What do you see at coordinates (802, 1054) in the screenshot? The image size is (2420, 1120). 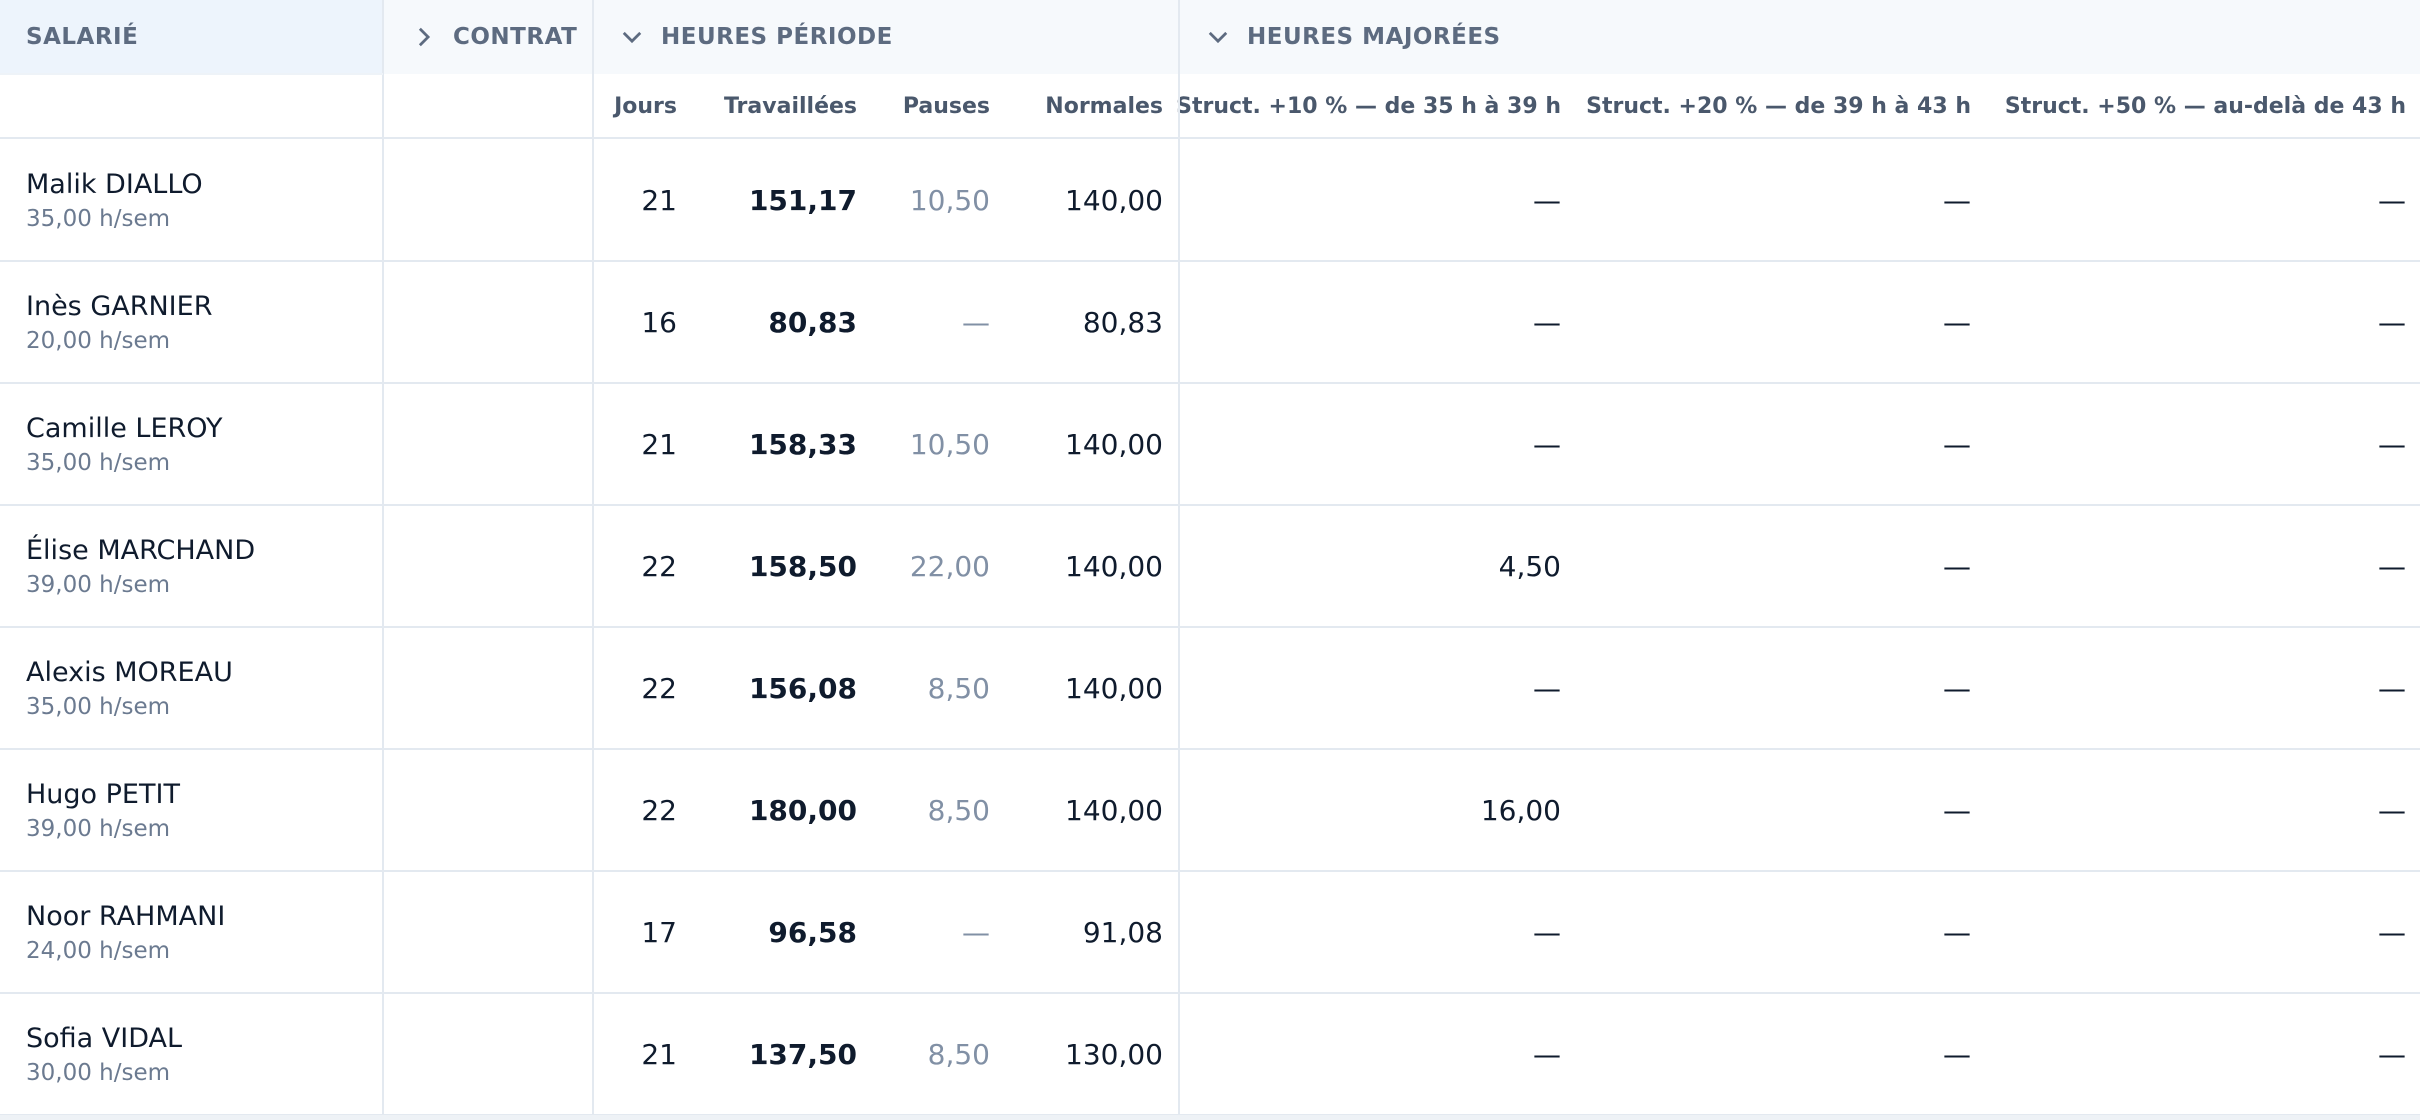 I see `value-cell: 137,50` at bounding box center [802, 1054].